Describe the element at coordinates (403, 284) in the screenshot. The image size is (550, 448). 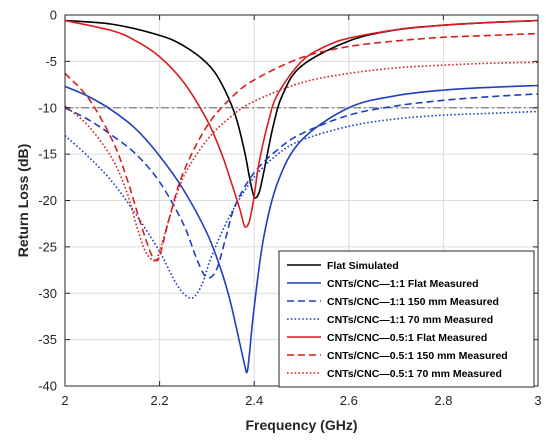
I see `legend-label: CNTs/CNC—1:1 Flat Measured` at that location.